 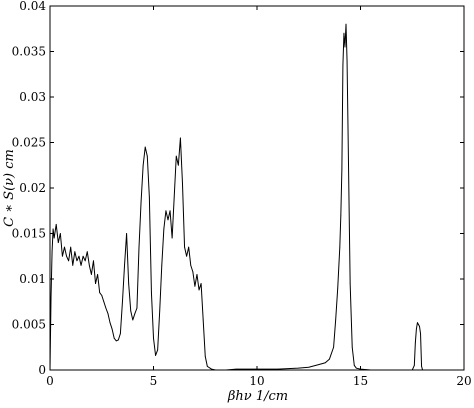 I want to click on y-tick-label: 0.025, so click(x=29, y=143).